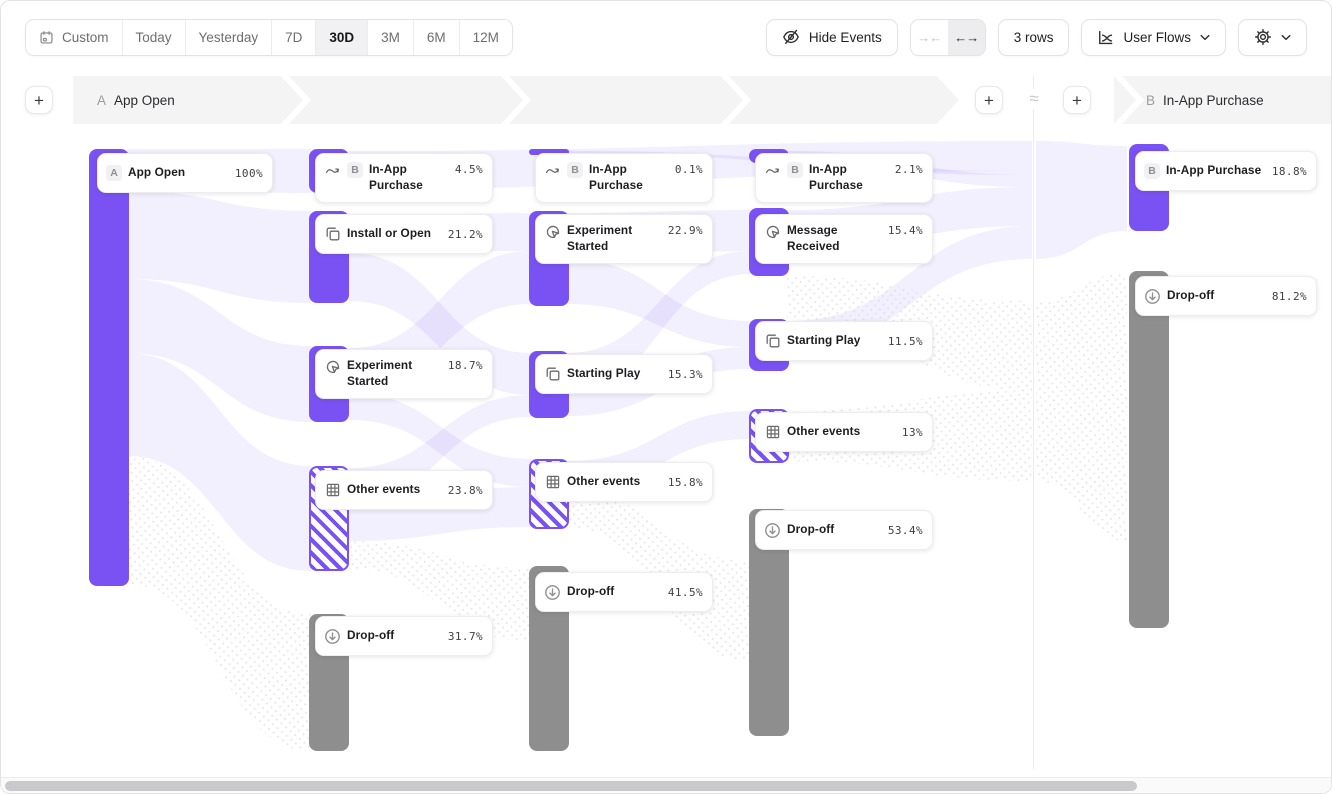 The image size is (1332, 794). I want to click on event-percent: 41.5%, so click(685, 592).